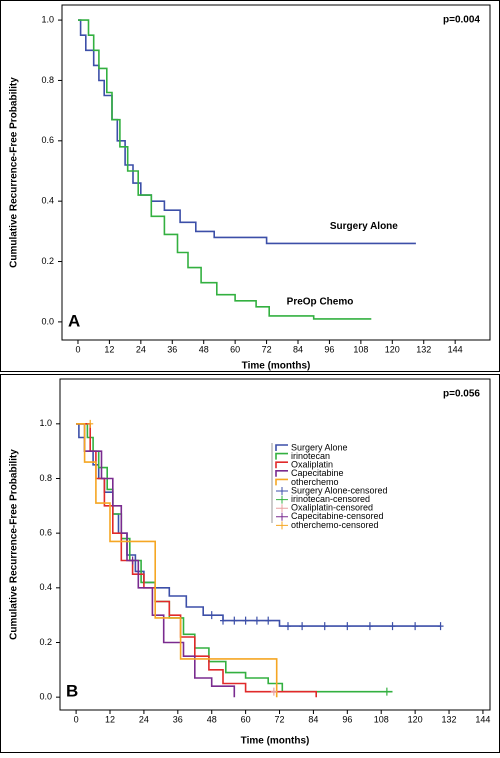  Describe the element at coordinates (317, 473) in the screenshot. I see `legend-label: Capecitabine` at that location.